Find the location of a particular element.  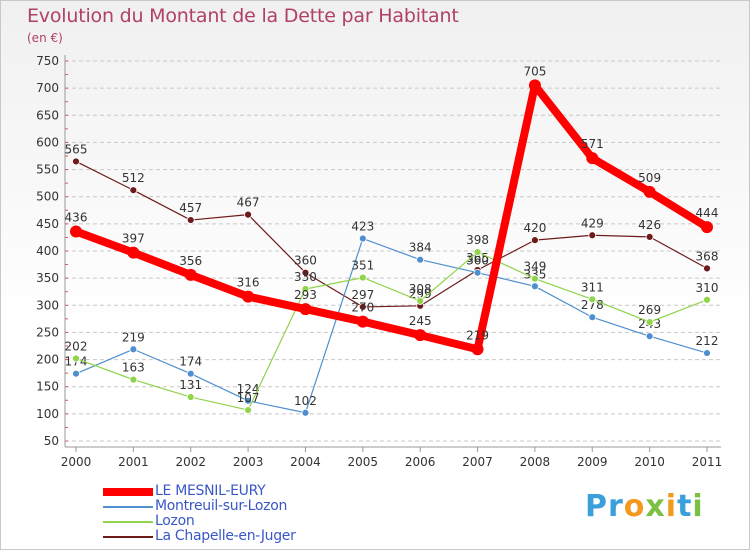

y-tick-label: 150 is located at coordinates (47, 387).